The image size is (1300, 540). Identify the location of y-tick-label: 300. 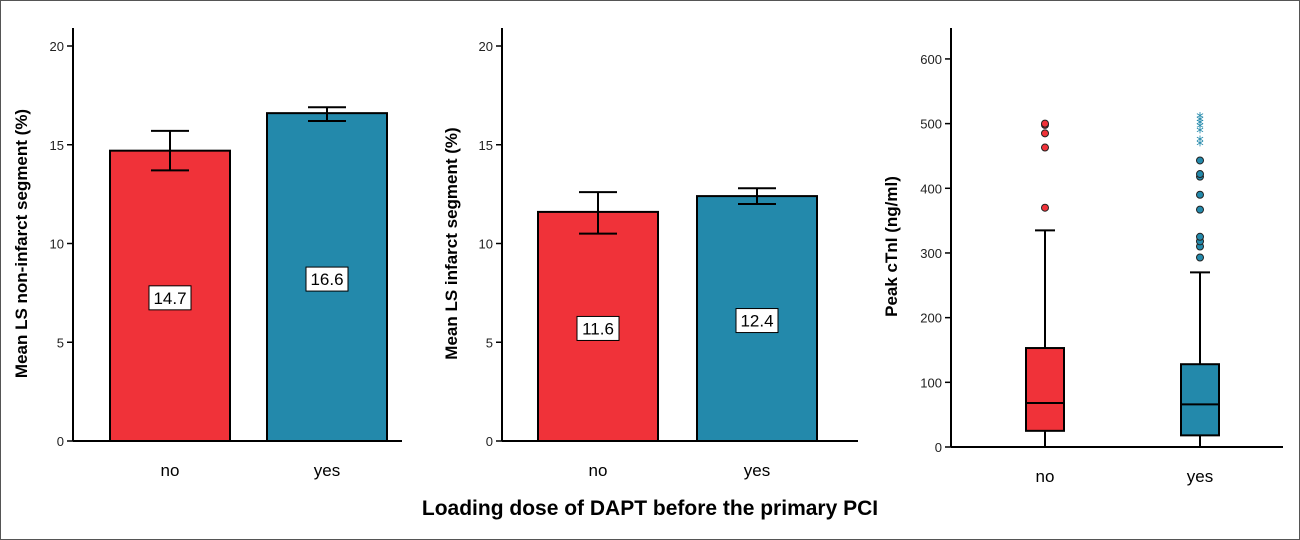
(931, 253).